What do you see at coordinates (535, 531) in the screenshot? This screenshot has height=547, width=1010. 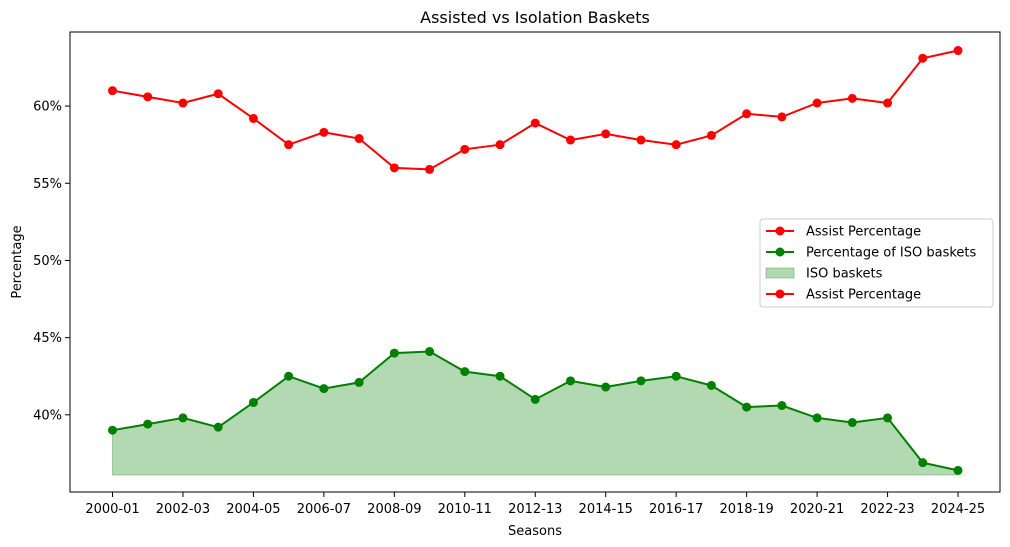 I see `x-axis-label: Seasons` at bounding box center [535, 531].